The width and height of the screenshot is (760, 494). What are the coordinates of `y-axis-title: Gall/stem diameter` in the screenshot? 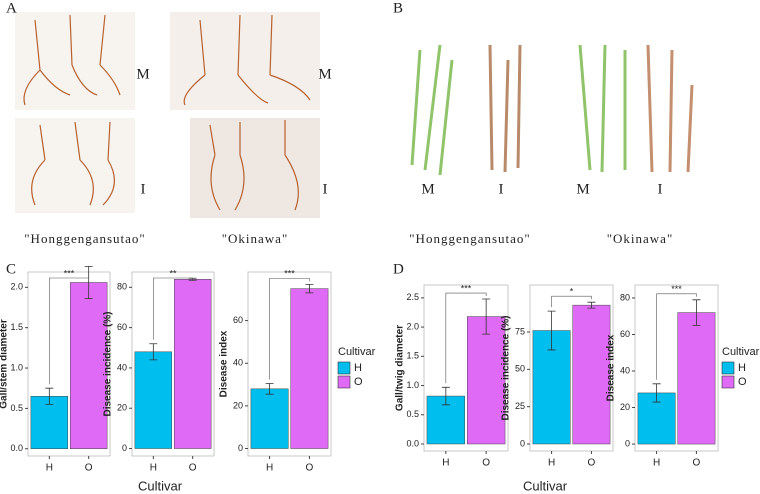 It's located at (5, 364).